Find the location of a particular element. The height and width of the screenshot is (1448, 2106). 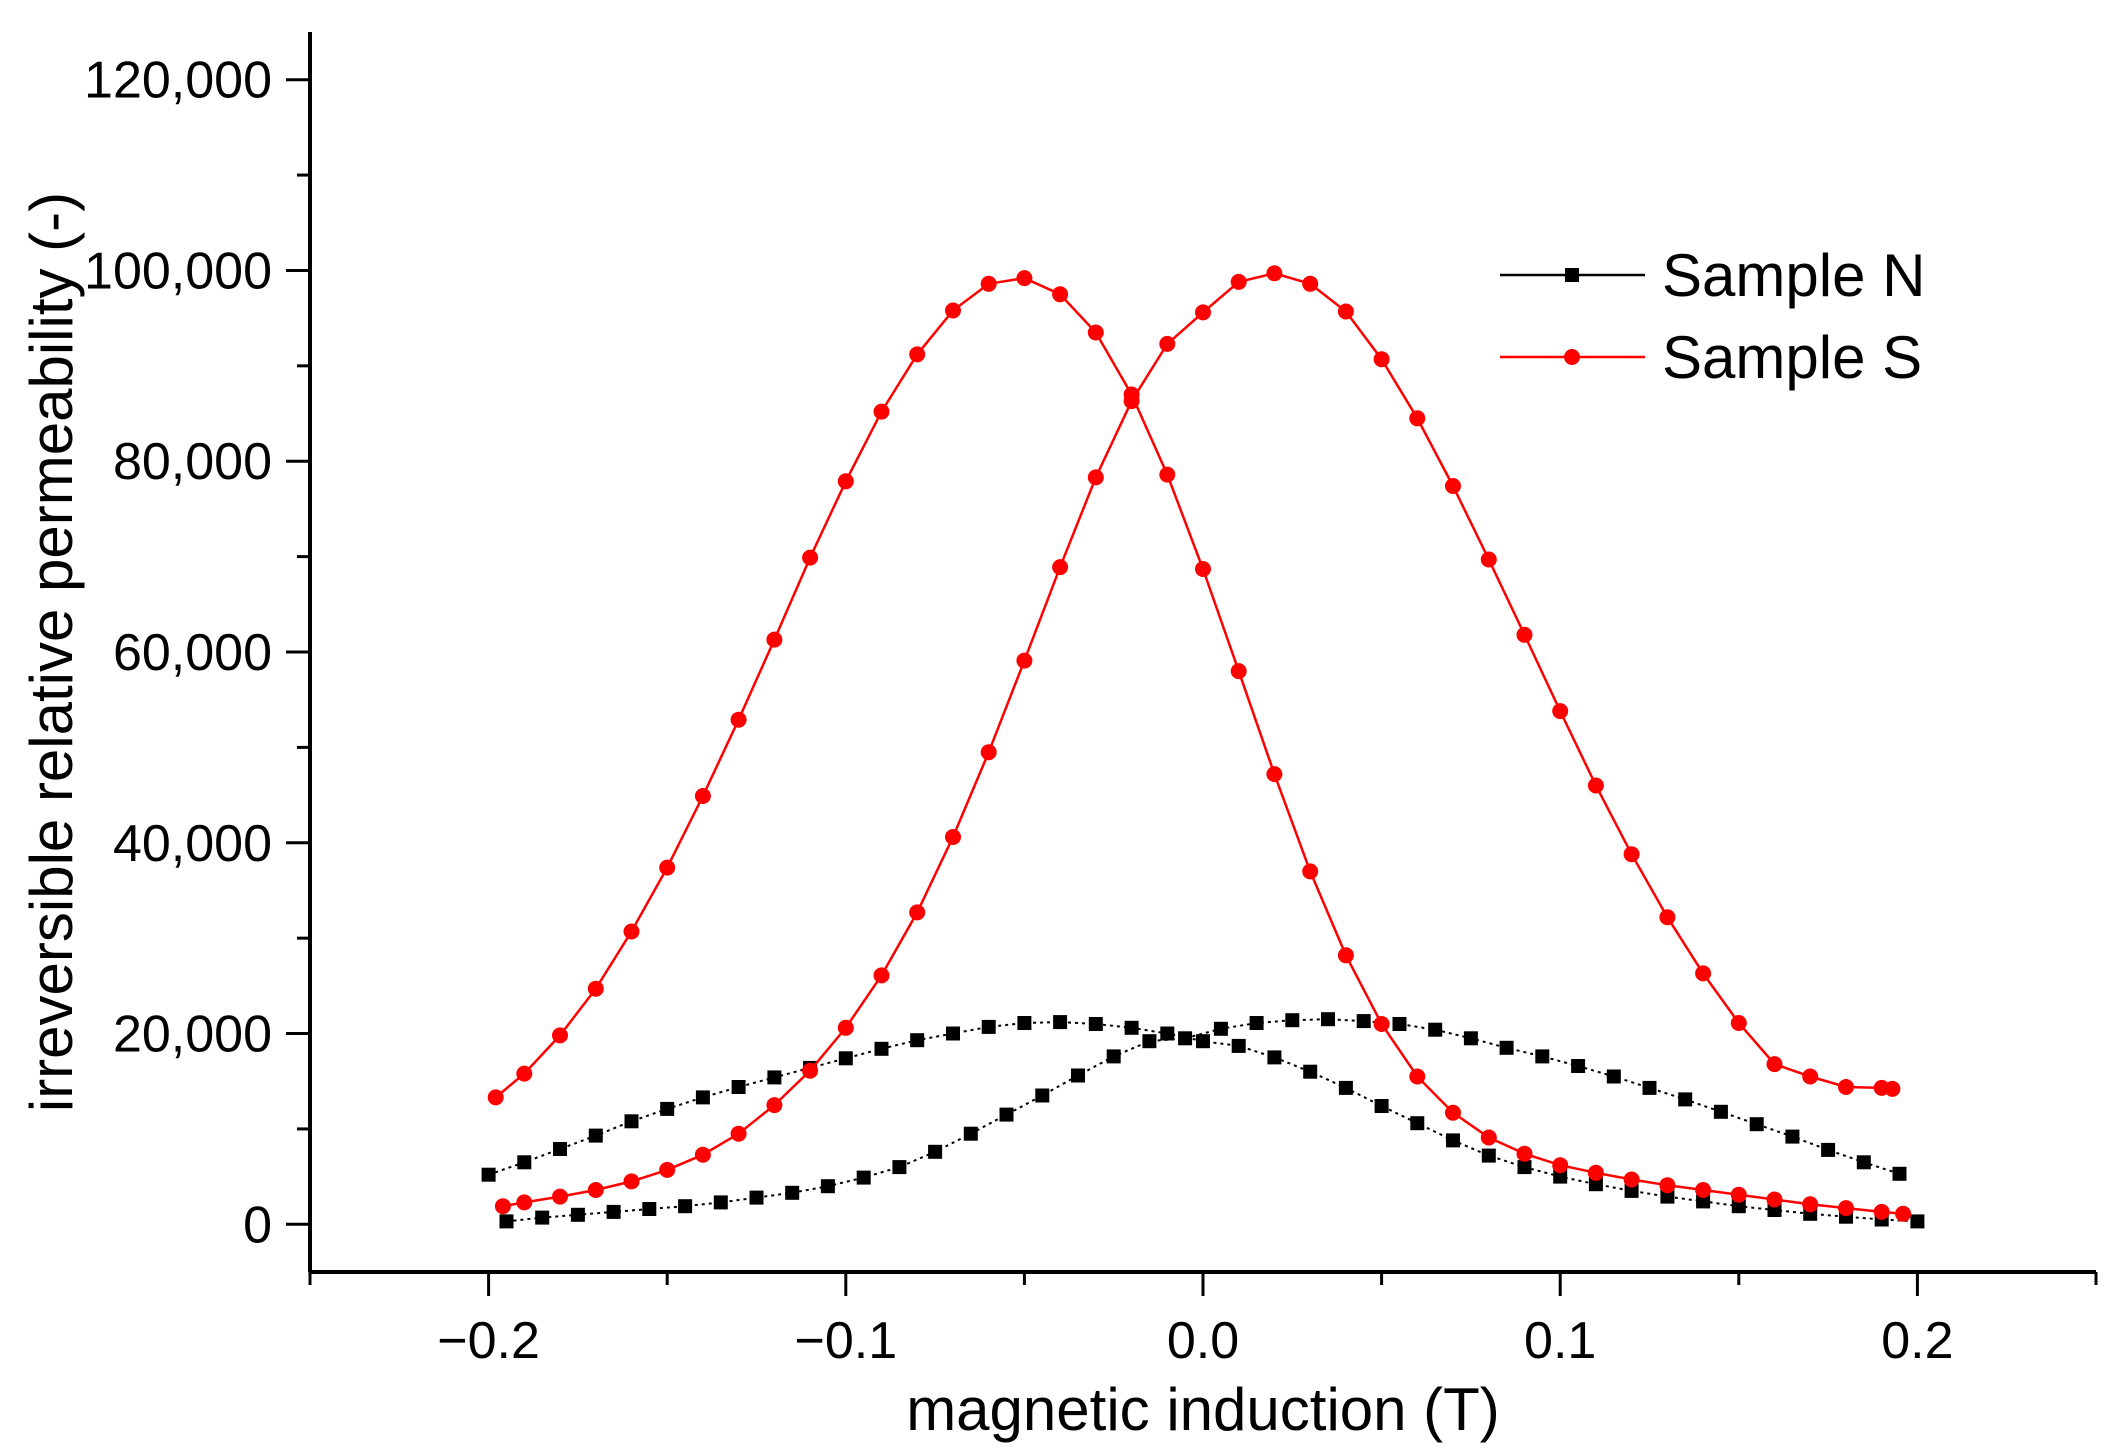

x-ticks: −0.2 −0.1 0.0 0.1 0.2 is located at coordinates (1203, 1321).